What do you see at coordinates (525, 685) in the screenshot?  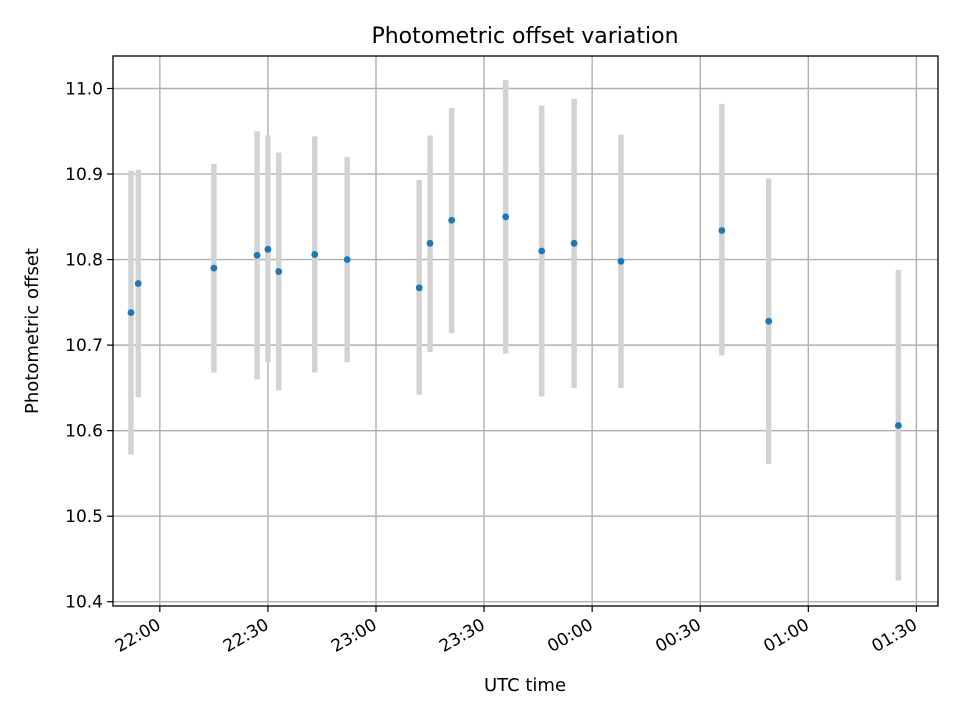 I see `x-axis-label: UTC time` at bounding box center [525, 685].